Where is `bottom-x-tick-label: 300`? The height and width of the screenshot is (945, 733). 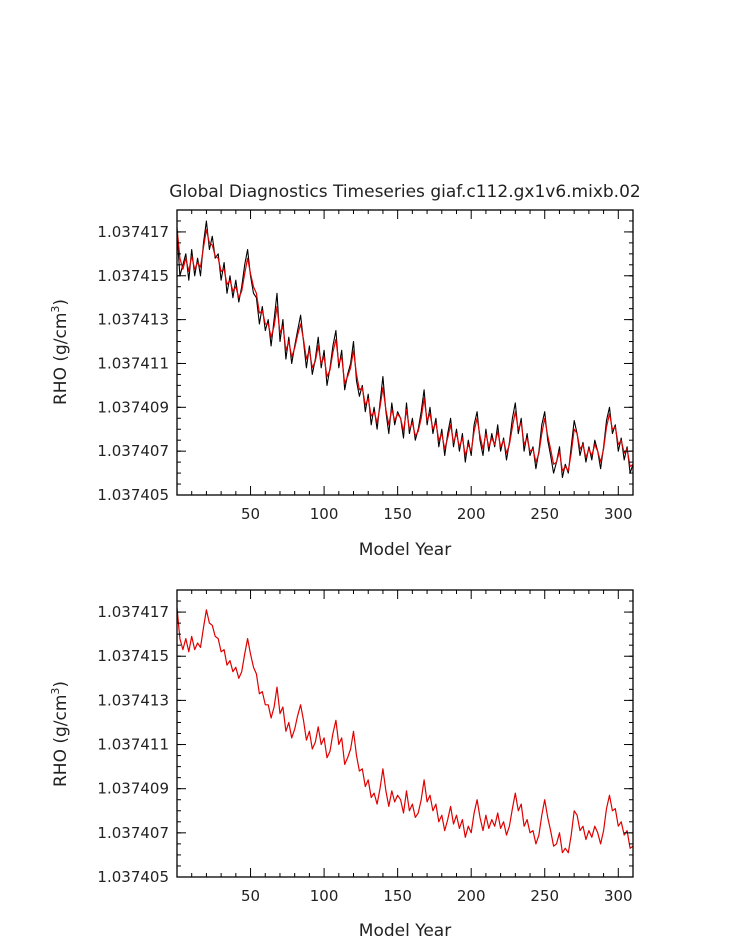
bottom-x-tick-label: 300 is located at coordinates (618, 896).